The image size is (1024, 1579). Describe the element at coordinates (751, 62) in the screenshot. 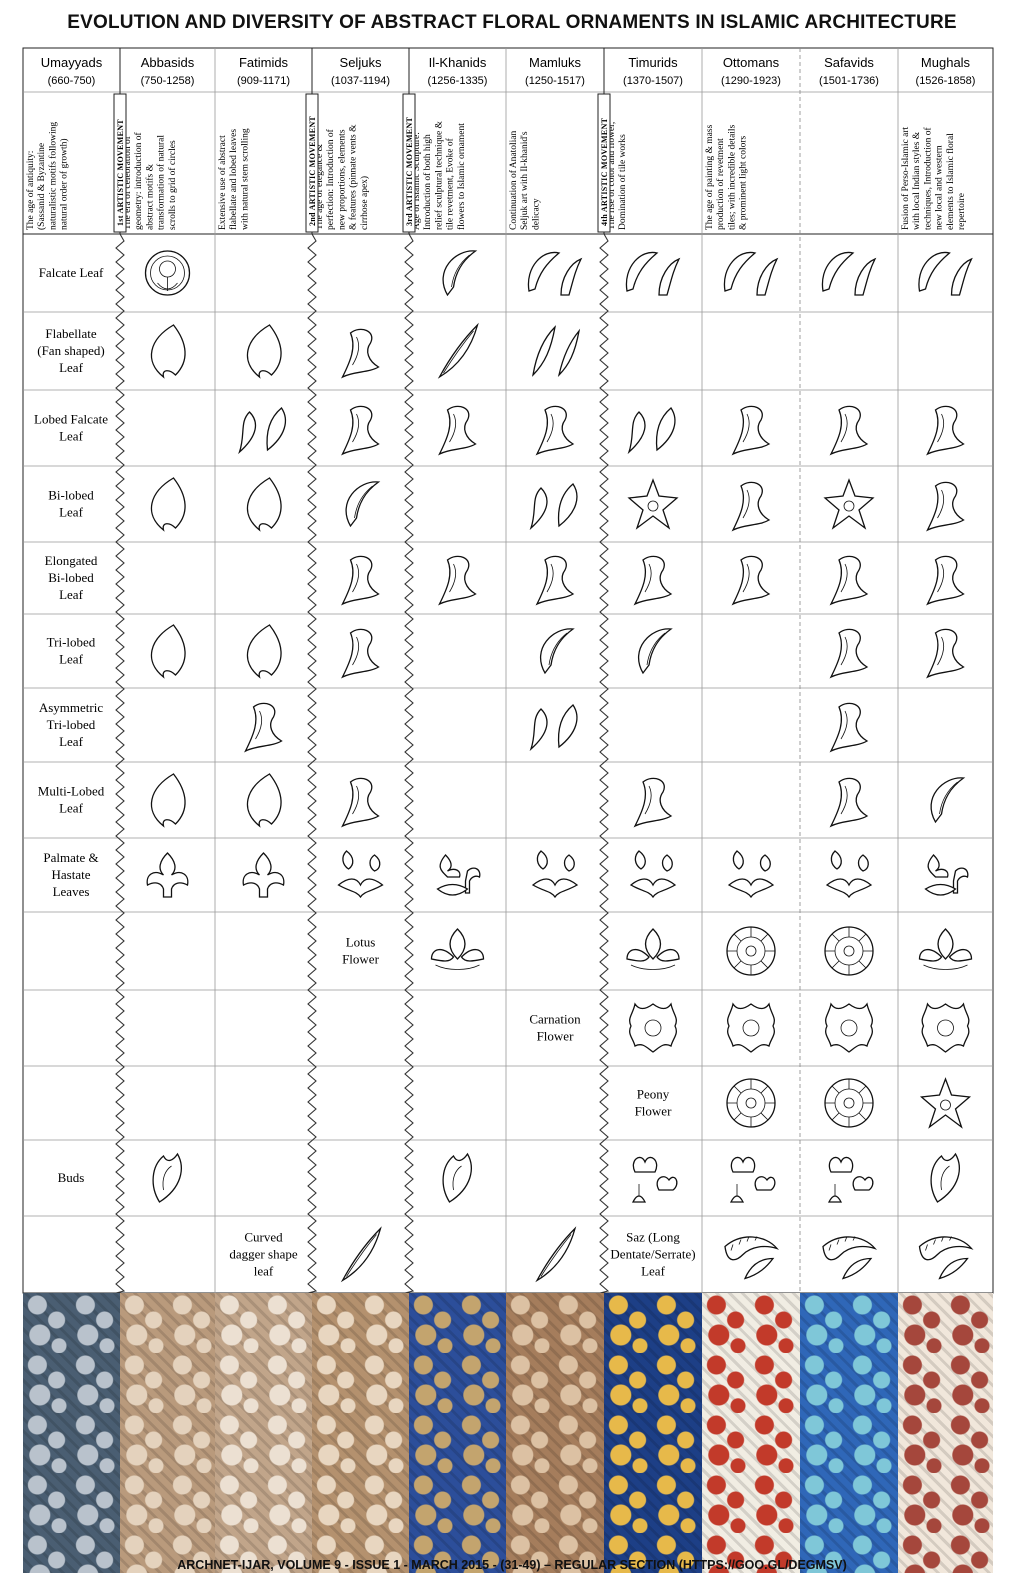

I see `dynasty-name: Ottomans` at that location.